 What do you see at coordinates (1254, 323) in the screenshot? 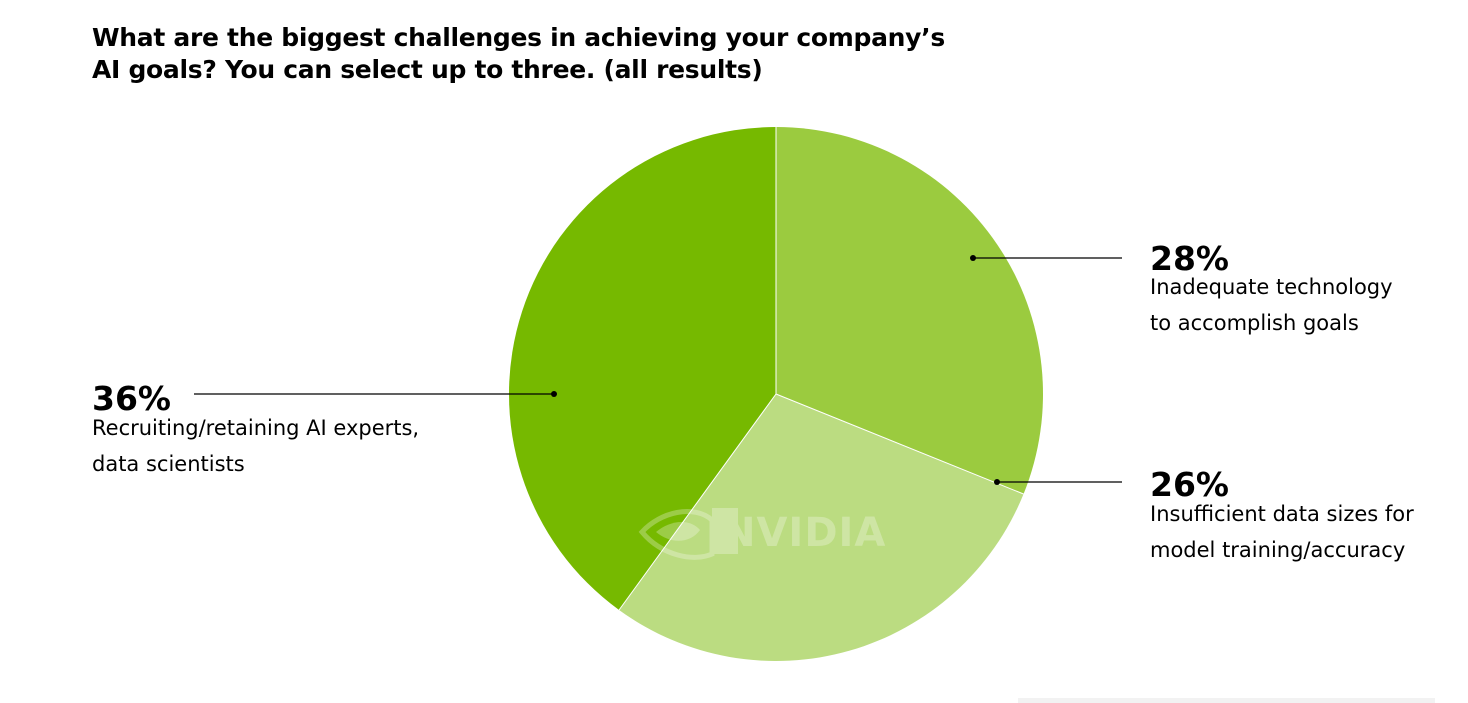
I see `slice-category-label: to accomplish goals` at bounding box center [1254, 323].